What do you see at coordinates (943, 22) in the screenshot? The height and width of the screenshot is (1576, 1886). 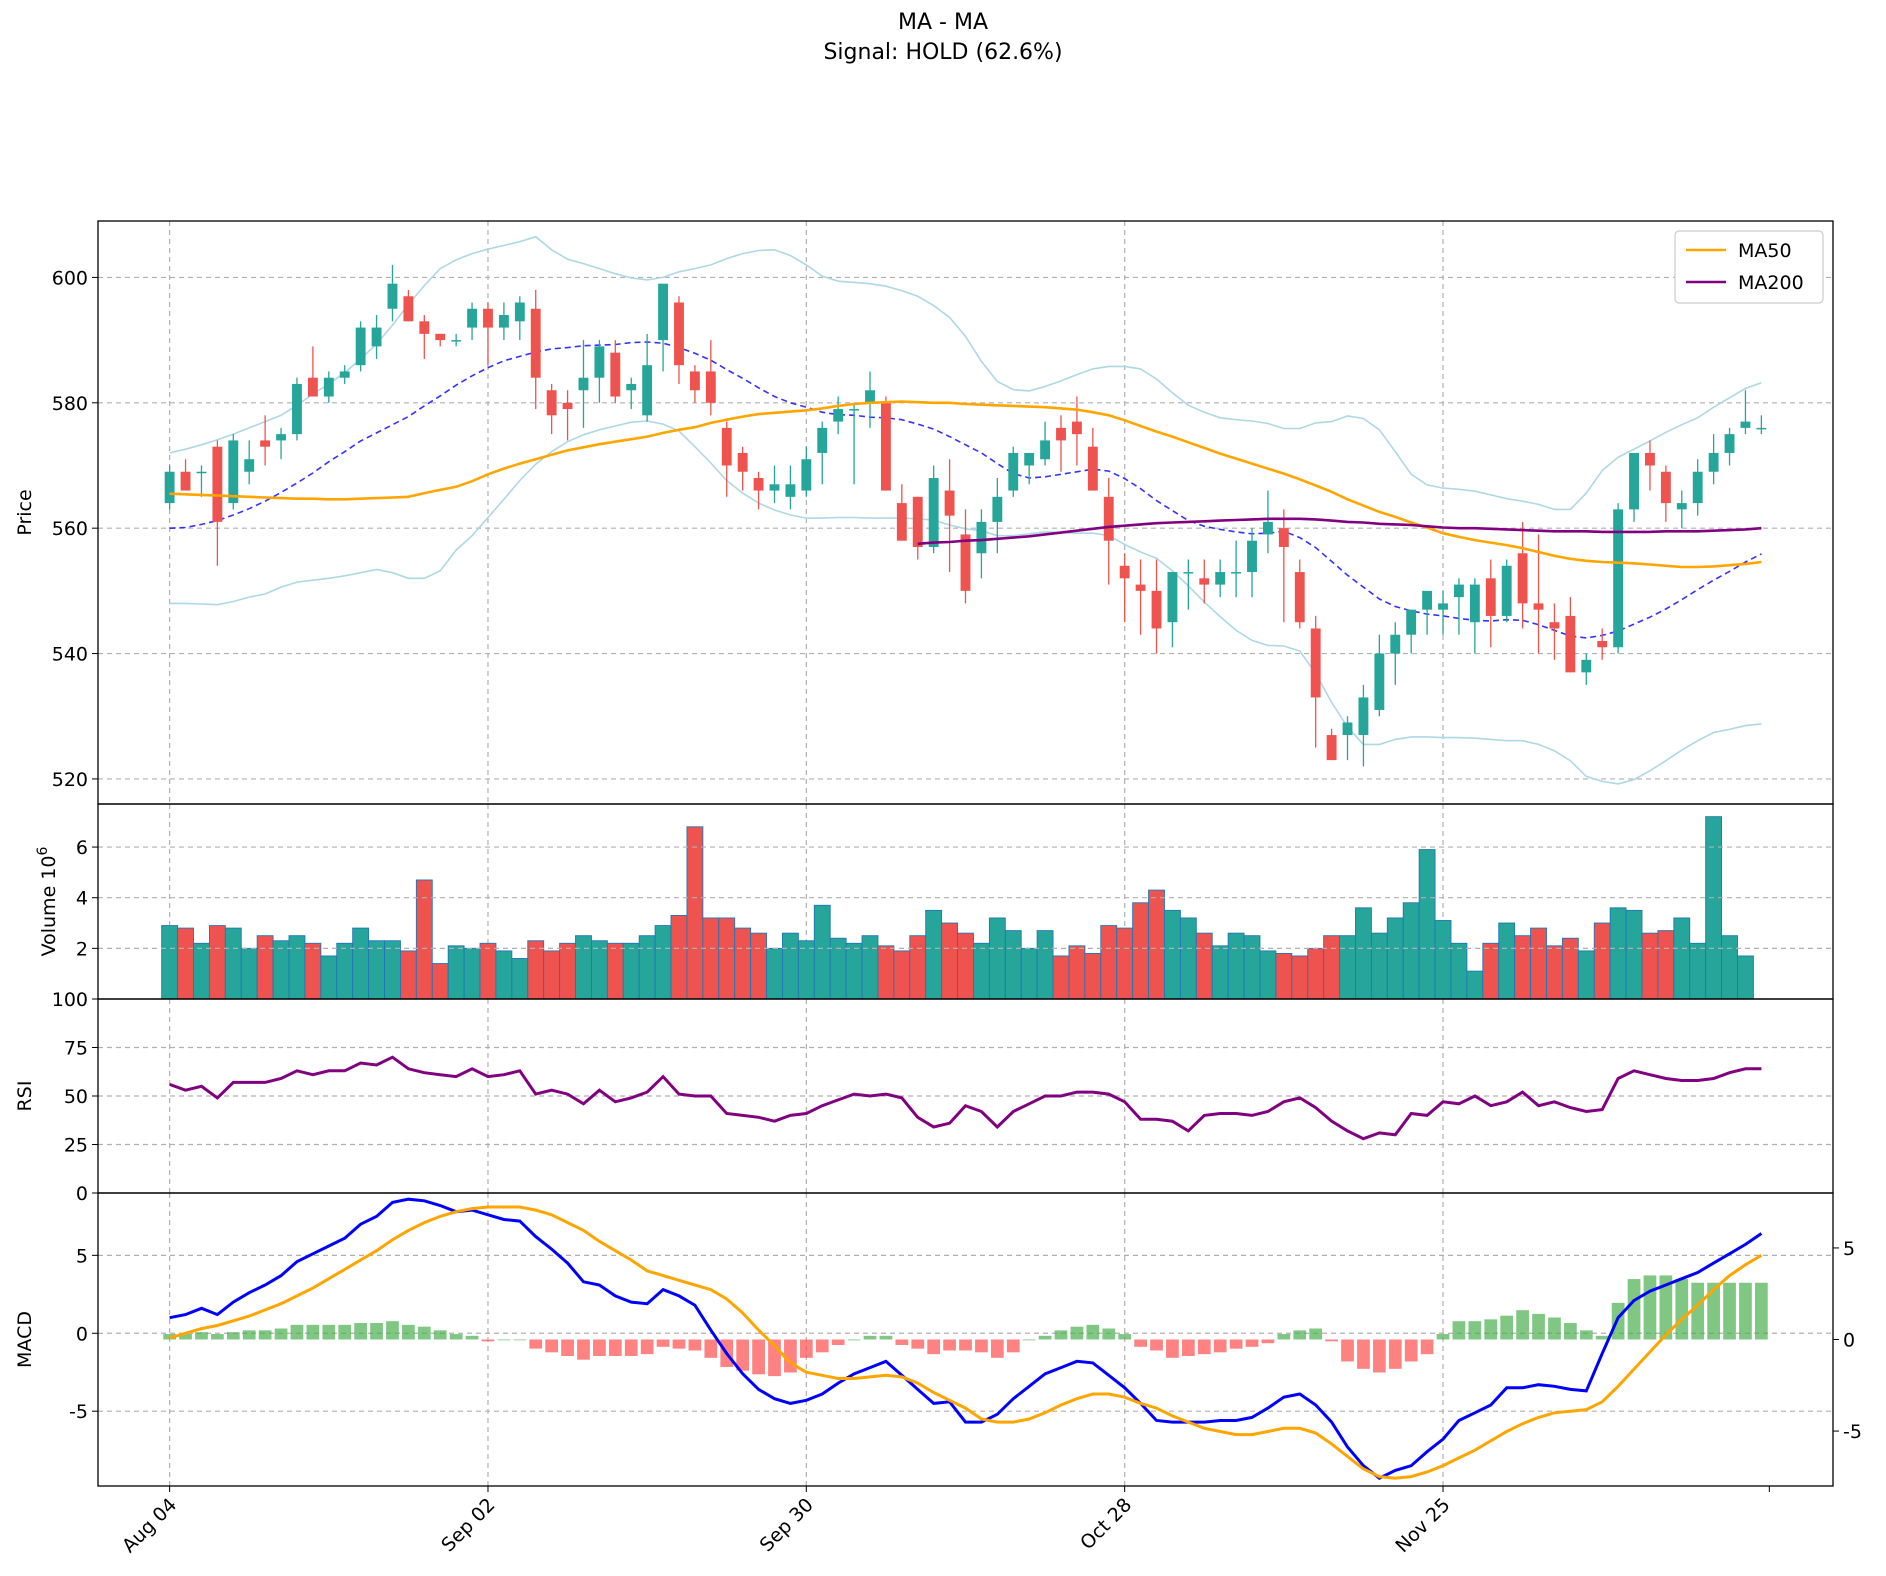 I see `chart-title: MA - MA` at bounding box center [943, 22].